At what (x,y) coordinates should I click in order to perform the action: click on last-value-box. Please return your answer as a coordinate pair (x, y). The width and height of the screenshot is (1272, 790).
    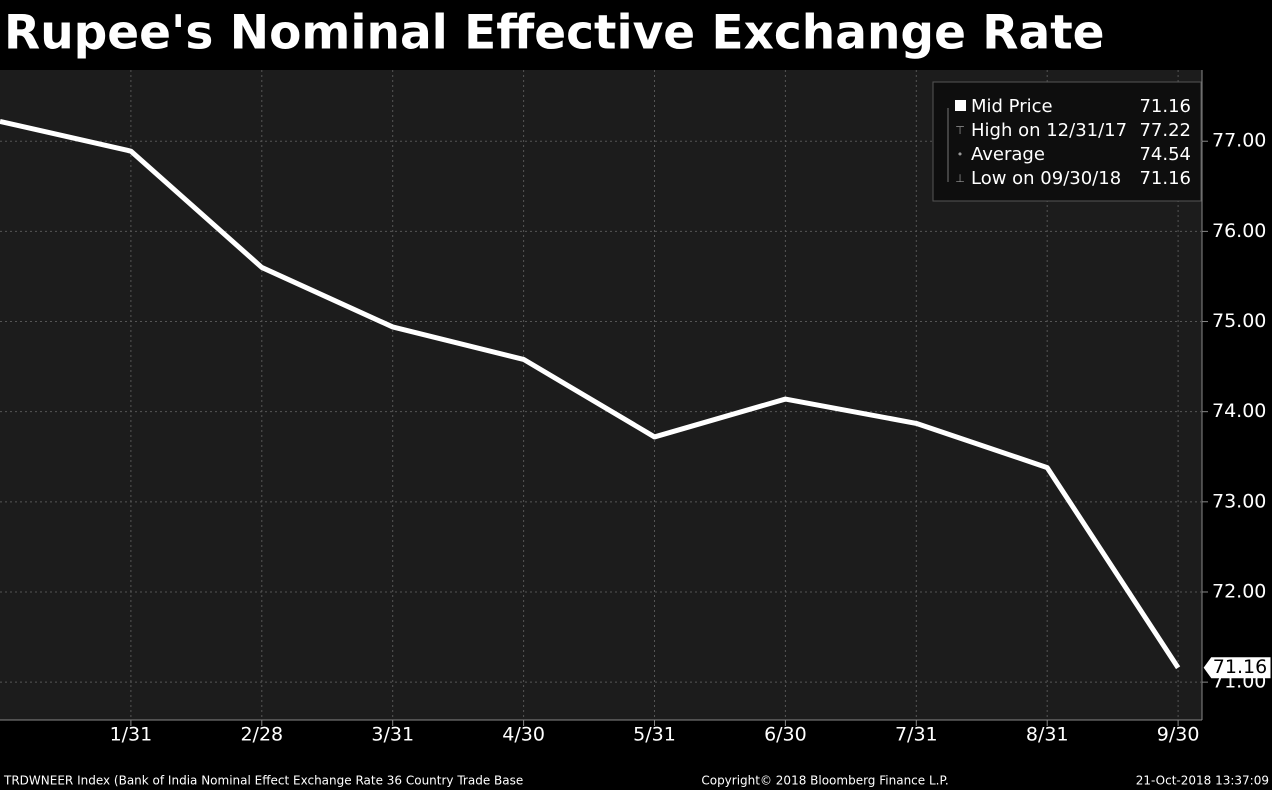
    Looking at the image, I should click on (1237, 668).